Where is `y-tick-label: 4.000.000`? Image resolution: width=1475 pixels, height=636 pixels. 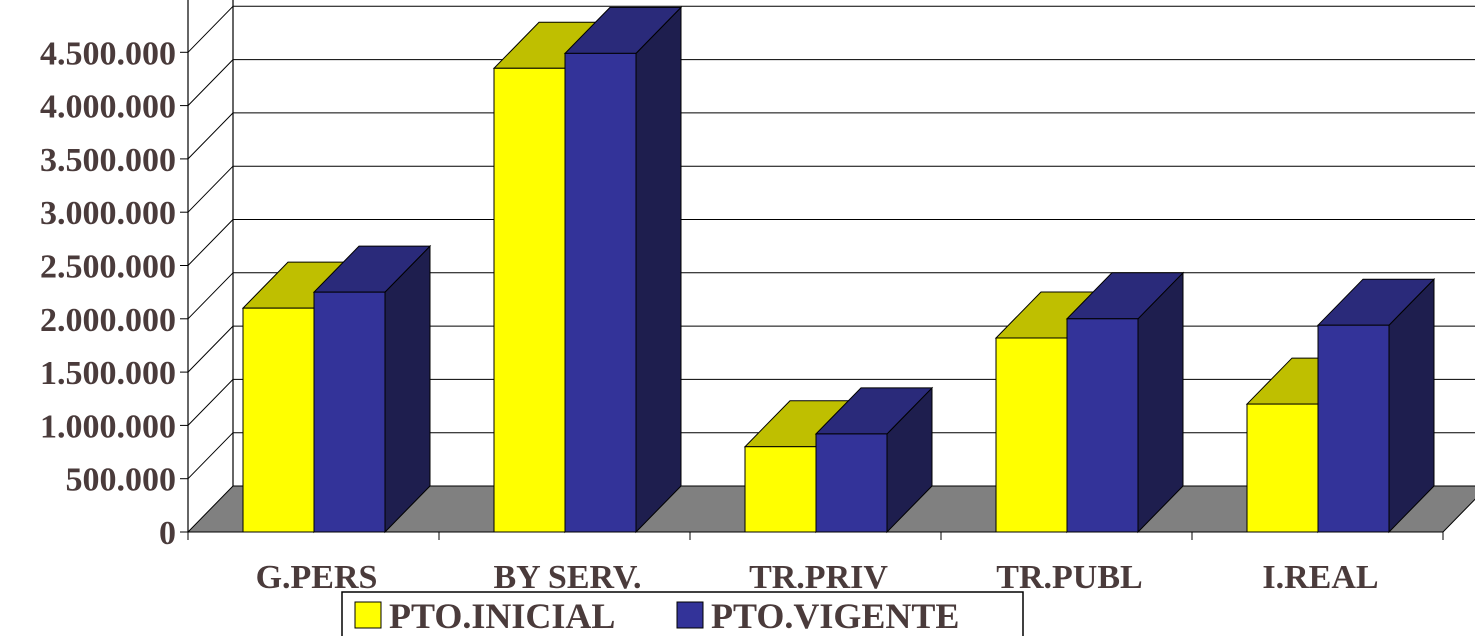
y-tick-label: 4.000.000 is located at coordinates (108, 107).